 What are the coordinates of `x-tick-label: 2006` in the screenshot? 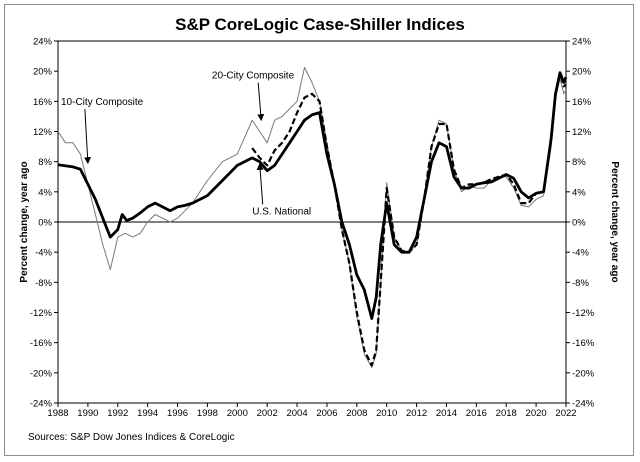 It's located at (326, 413).